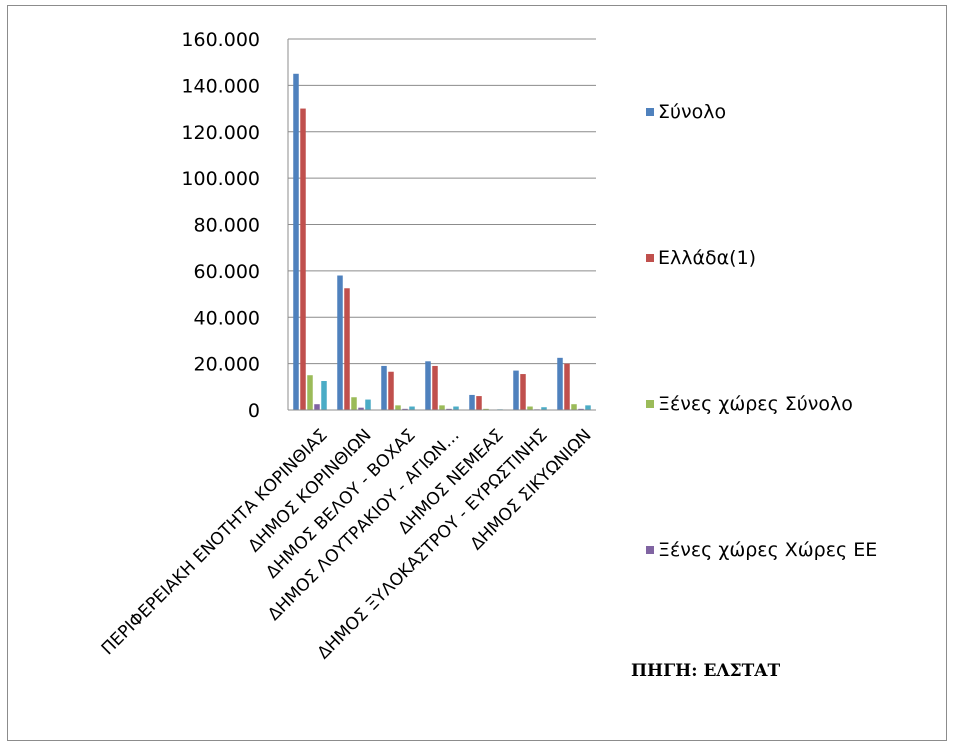 Image resolution: width=955 pixels, height=749 pixels. Describe the element at coordinates (220, 133) in the screenshot. I see `y-tick-label: 120.000` at that location.